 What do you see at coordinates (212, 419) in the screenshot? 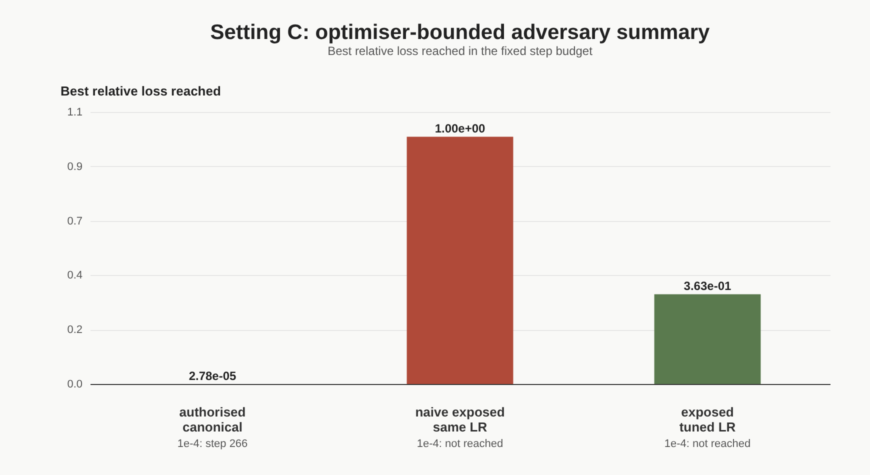
I see `x-tick-label: authorised canonical` at bounding box center [212, 419].